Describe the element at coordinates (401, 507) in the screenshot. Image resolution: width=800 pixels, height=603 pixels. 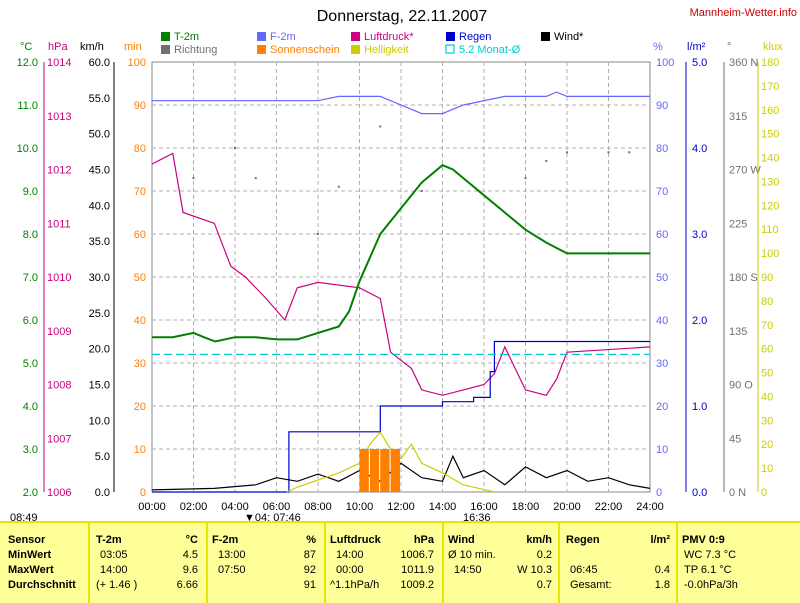
I see `x-tick-time: 12:00` at that location.